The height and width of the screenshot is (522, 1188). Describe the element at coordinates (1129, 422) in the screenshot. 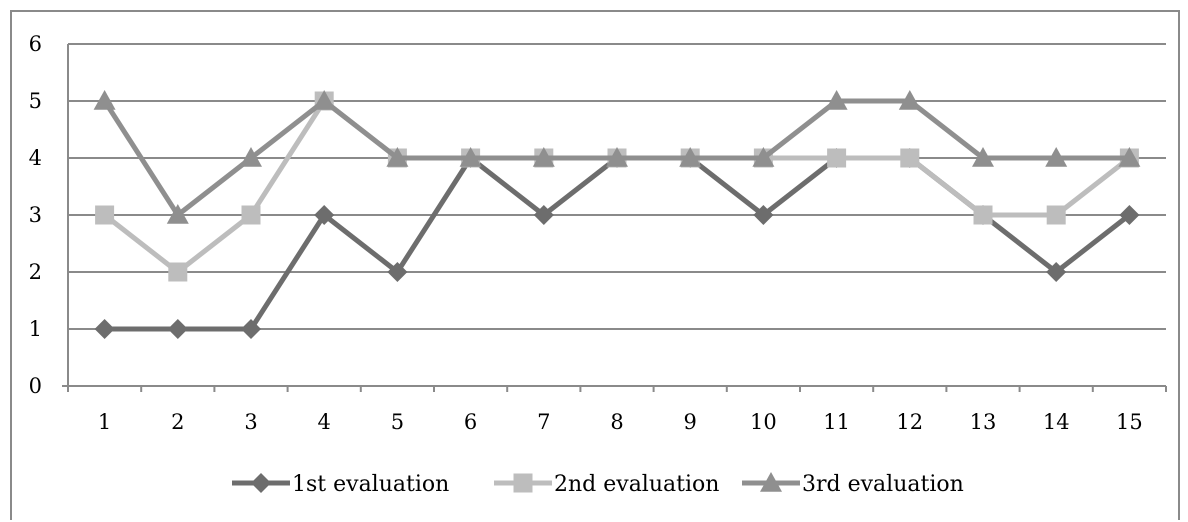

I see `x-tick-label: 15` at that location.